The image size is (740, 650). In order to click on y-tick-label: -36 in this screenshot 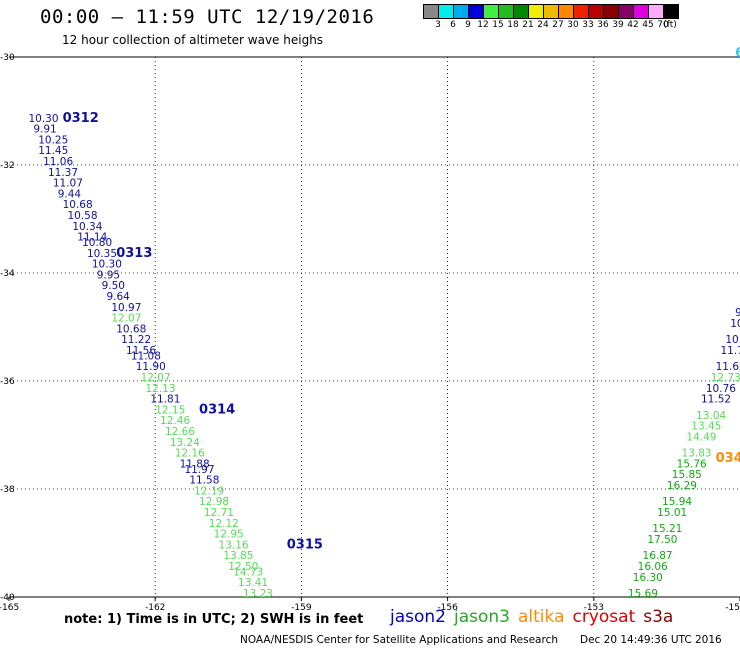, I will do `click(7, 382)`.